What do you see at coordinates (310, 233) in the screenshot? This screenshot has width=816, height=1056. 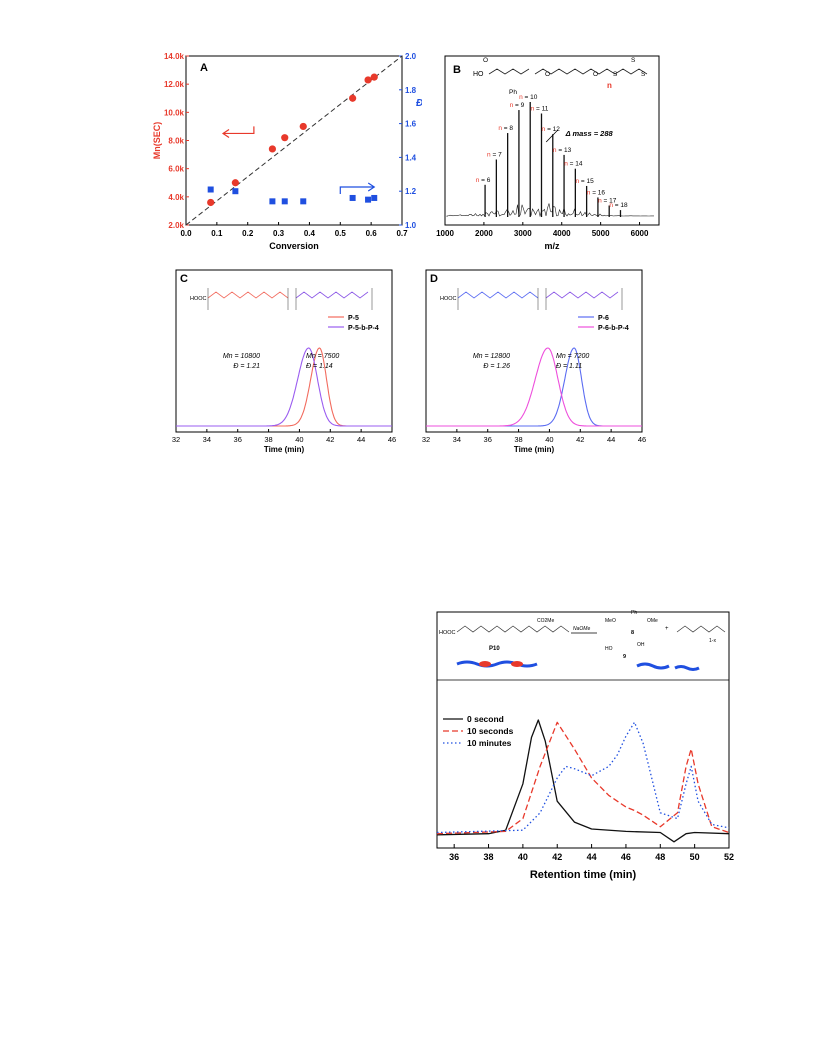 I see `x-tick-label: 0.4` at bounding box center [310, 233].